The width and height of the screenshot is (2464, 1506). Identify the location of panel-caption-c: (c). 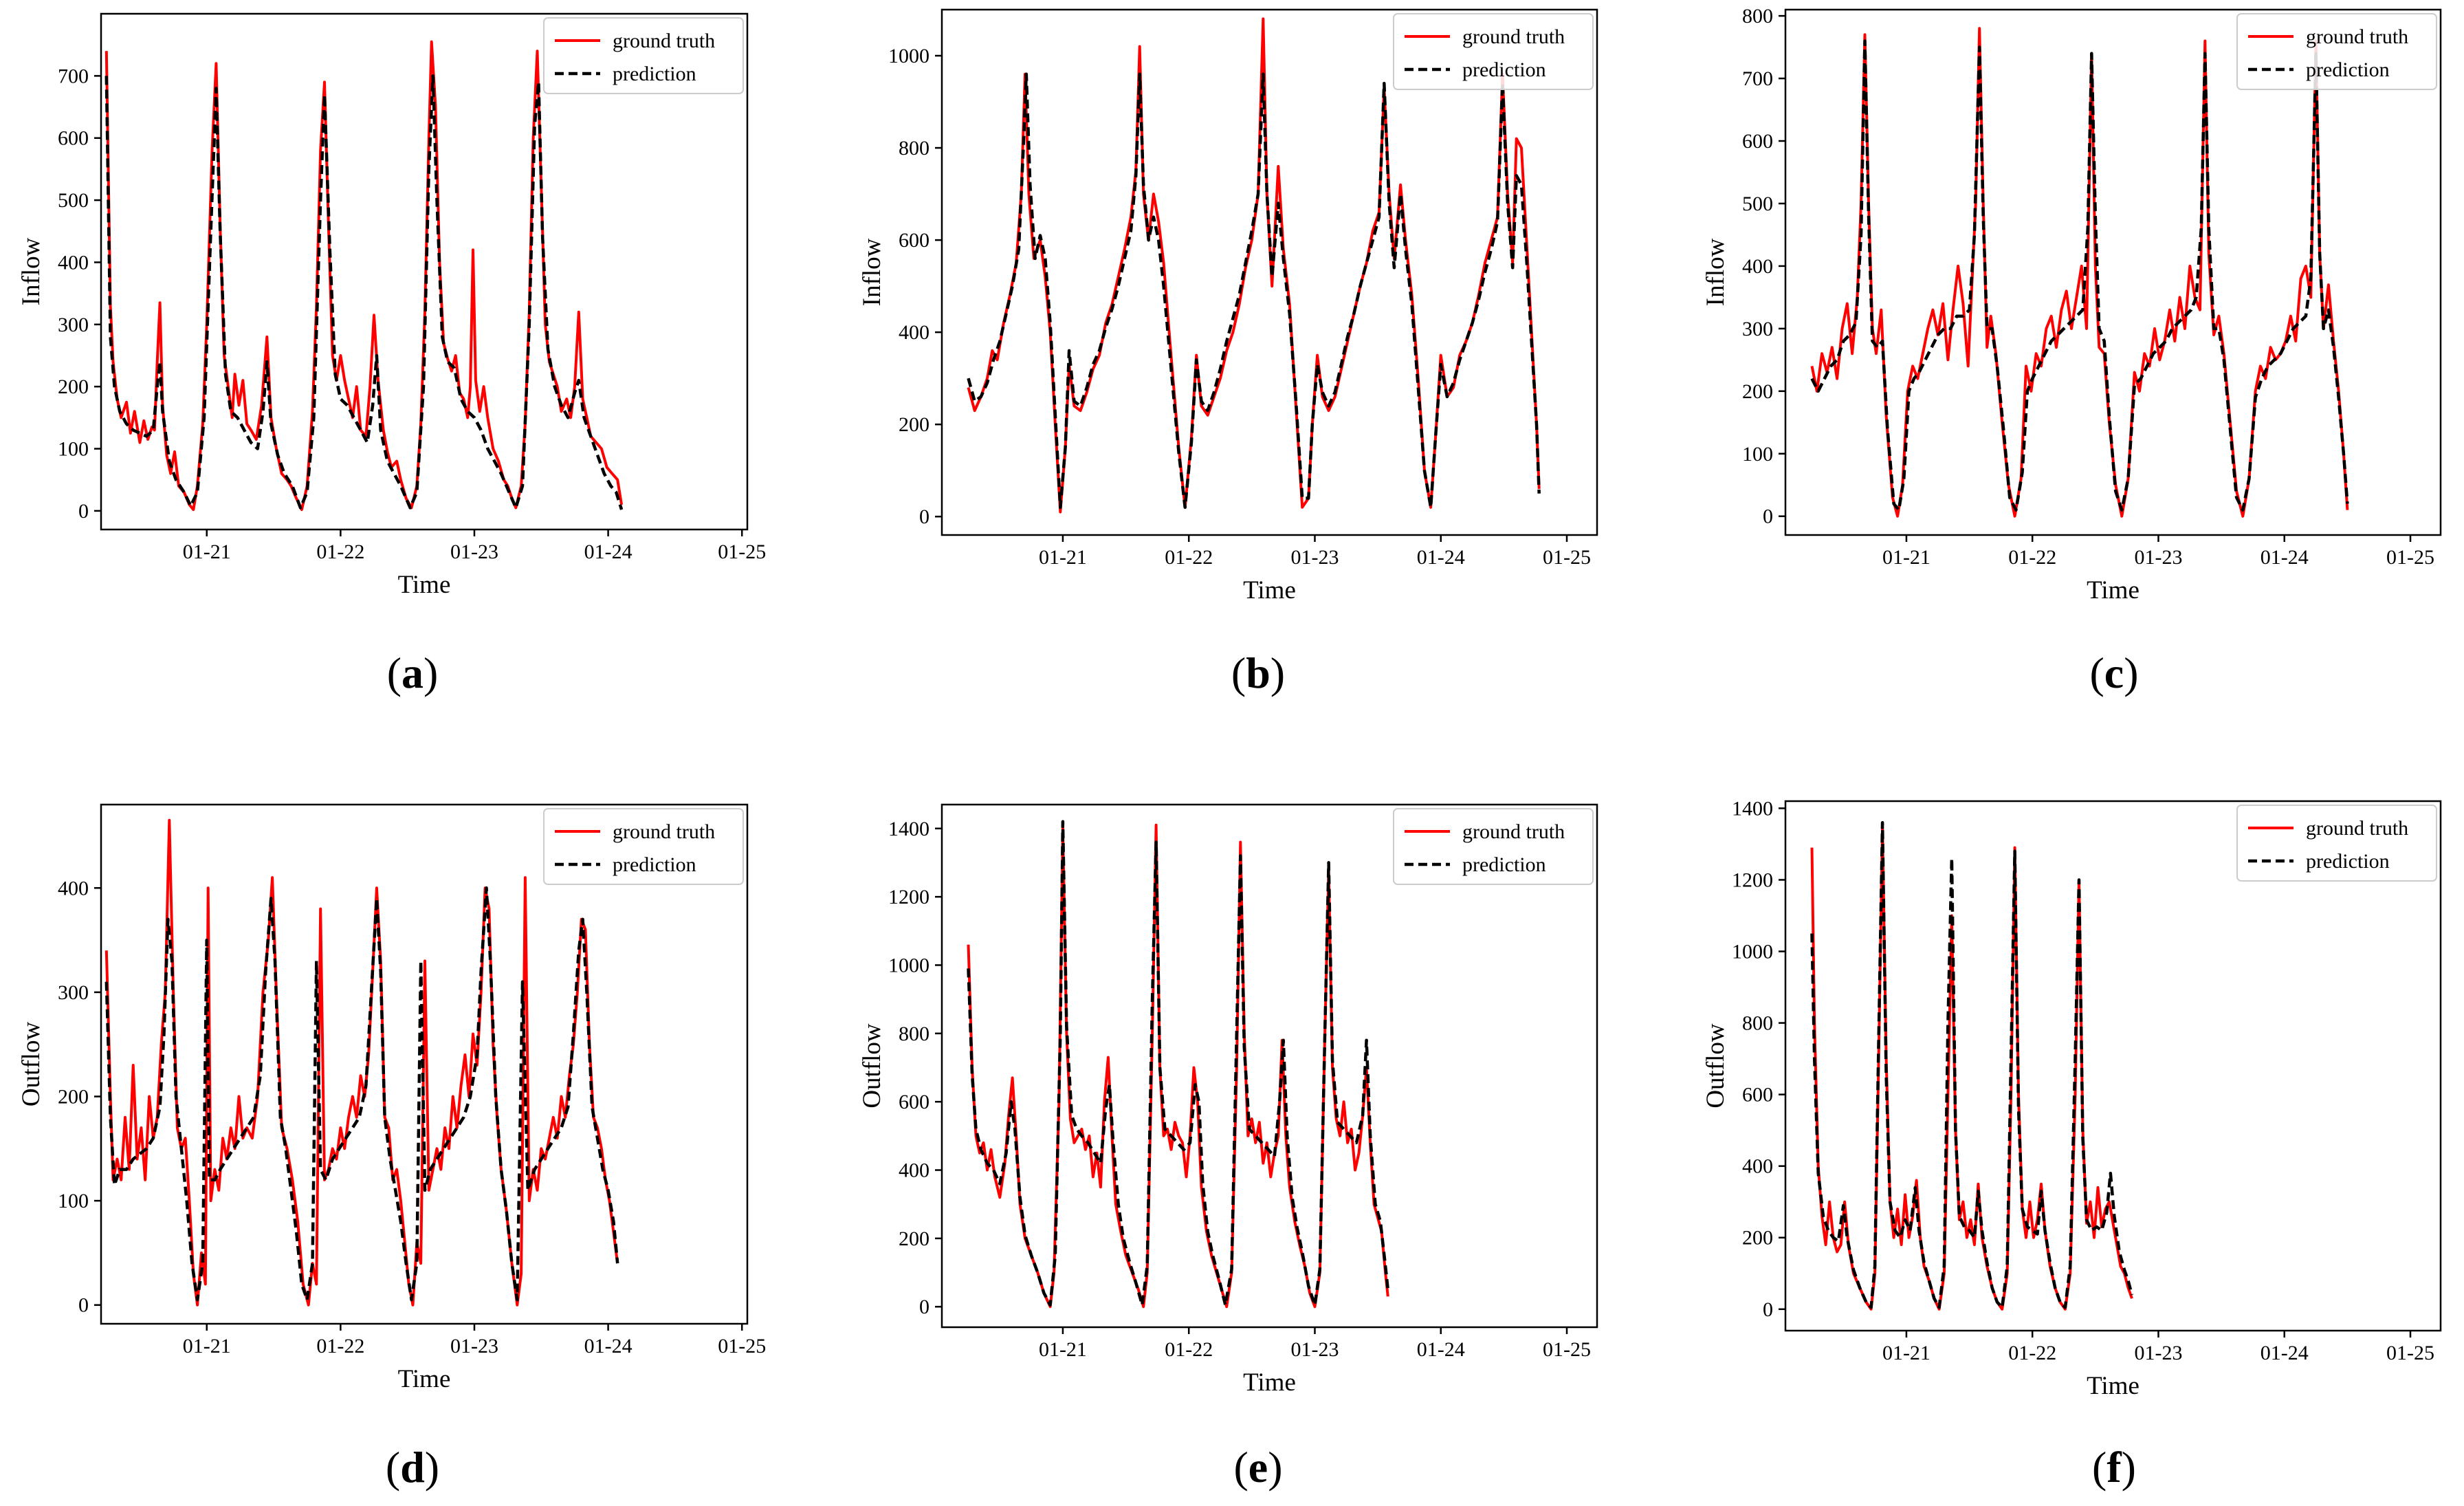
(2113, 672).